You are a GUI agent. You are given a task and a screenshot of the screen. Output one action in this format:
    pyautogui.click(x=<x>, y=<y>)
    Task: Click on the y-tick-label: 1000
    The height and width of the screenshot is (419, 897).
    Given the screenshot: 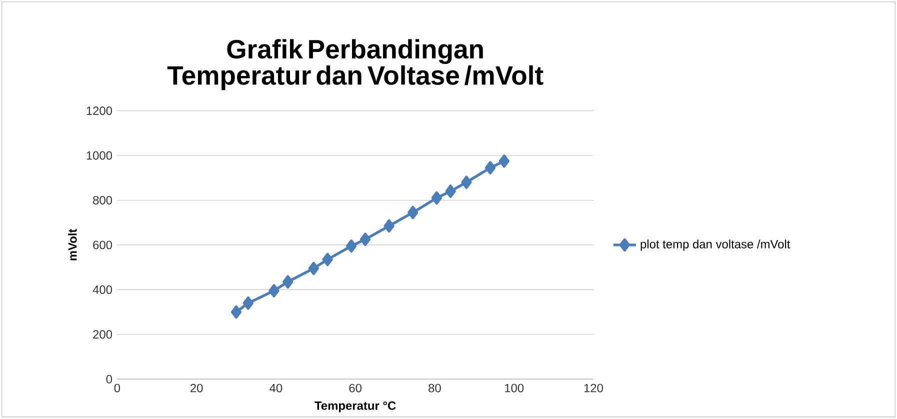 What is the action you would take?
    pyautogui.click(x=99, y=155)
    